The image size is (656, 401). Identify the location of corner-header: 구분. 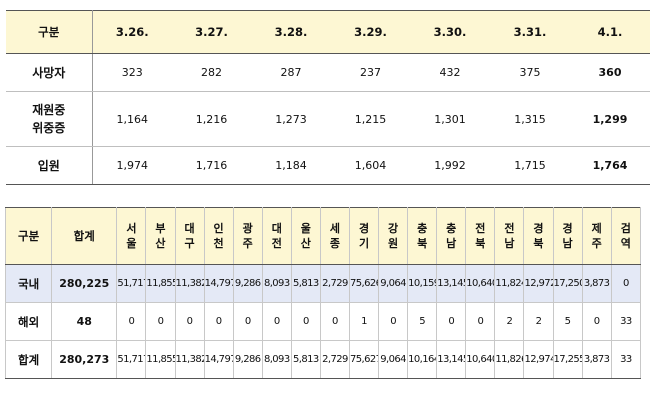
(49, 32).